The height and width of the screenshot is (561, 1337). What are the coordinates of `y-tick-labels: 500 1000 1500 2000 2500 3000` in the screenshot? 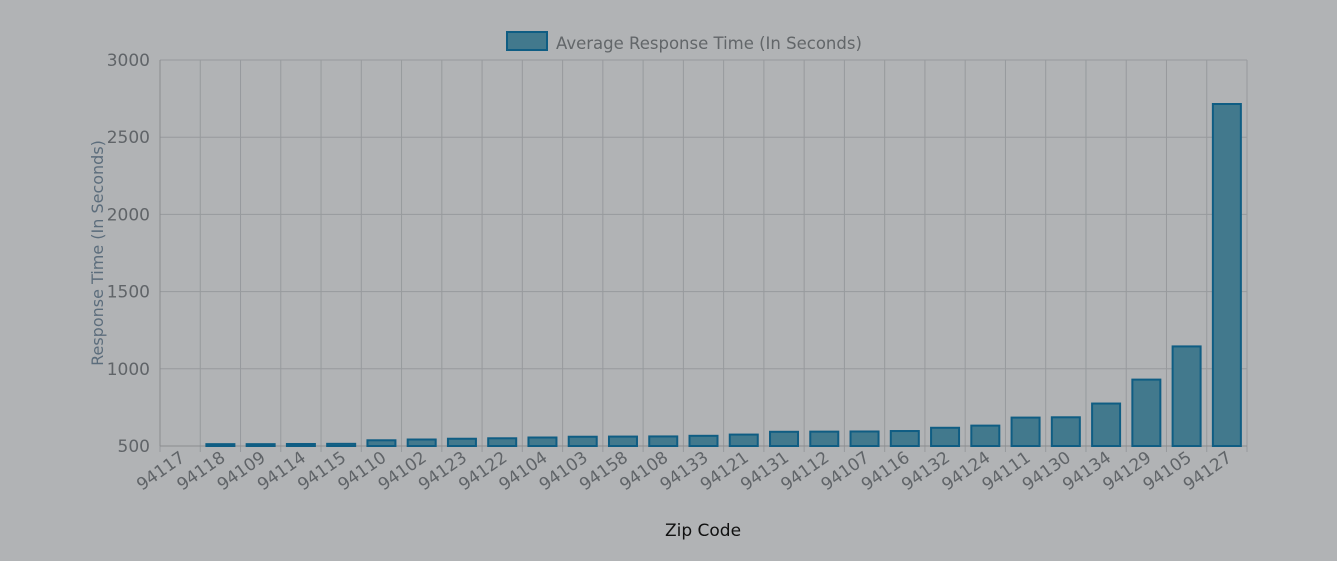 It's located at (128, 254).